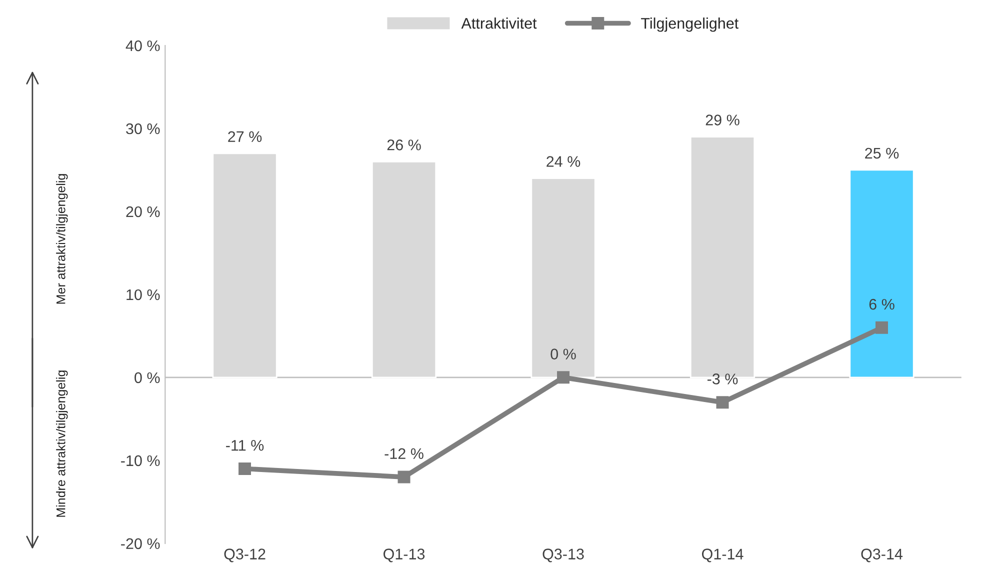 The image size is (983, 569). Describe the element at coordinates (143, 212) in the screenshot. I see `y-tick-label: 20 %` at that location.